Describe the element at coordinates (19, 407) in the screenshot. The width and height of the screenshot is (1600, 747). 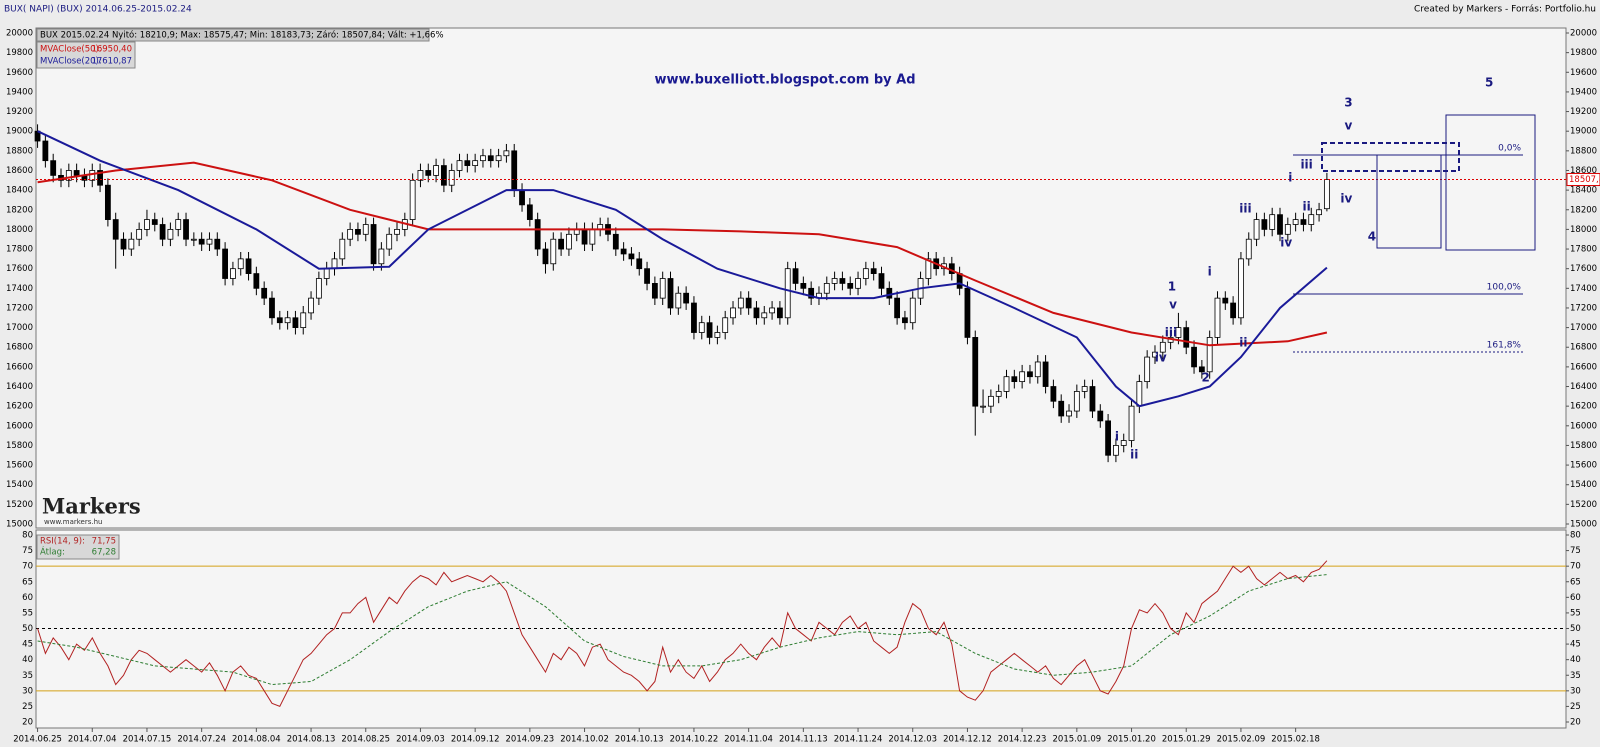
I see `y-tick-label: 16200` at that location.